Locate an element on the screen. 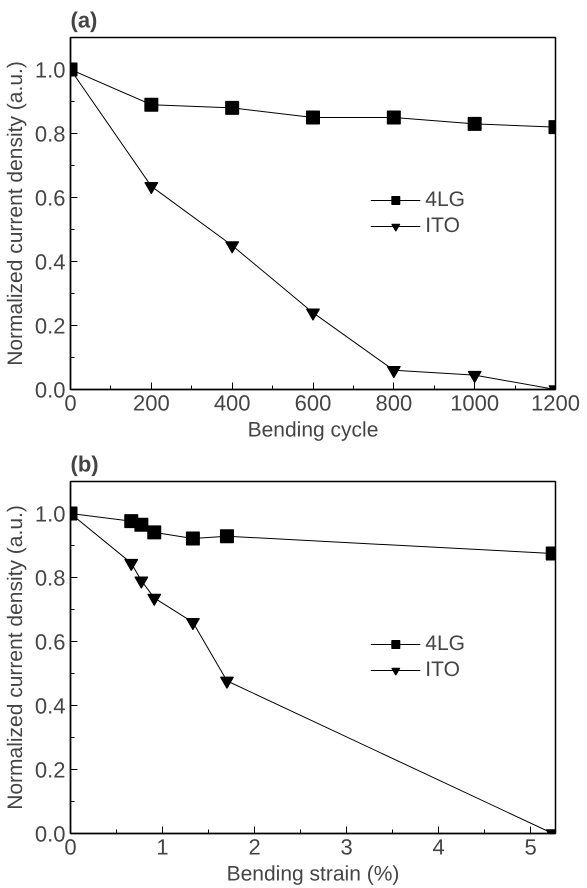  x-tick-label: 1200 is located at coordinates (555, 403).